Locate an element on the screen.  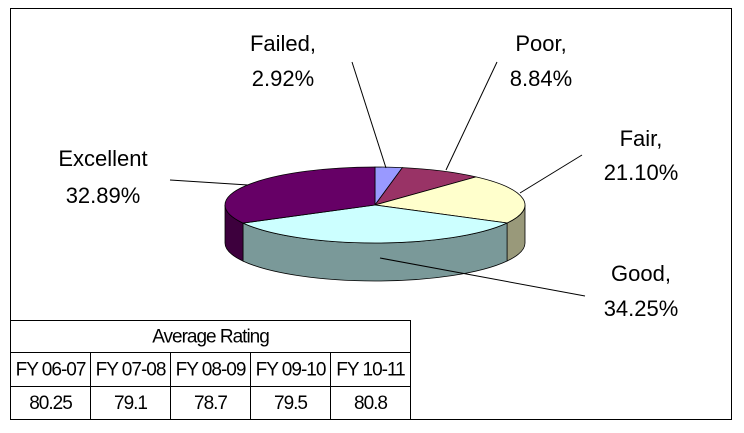
slice-value-label: 32.89% is located at coordinates (103, 195).